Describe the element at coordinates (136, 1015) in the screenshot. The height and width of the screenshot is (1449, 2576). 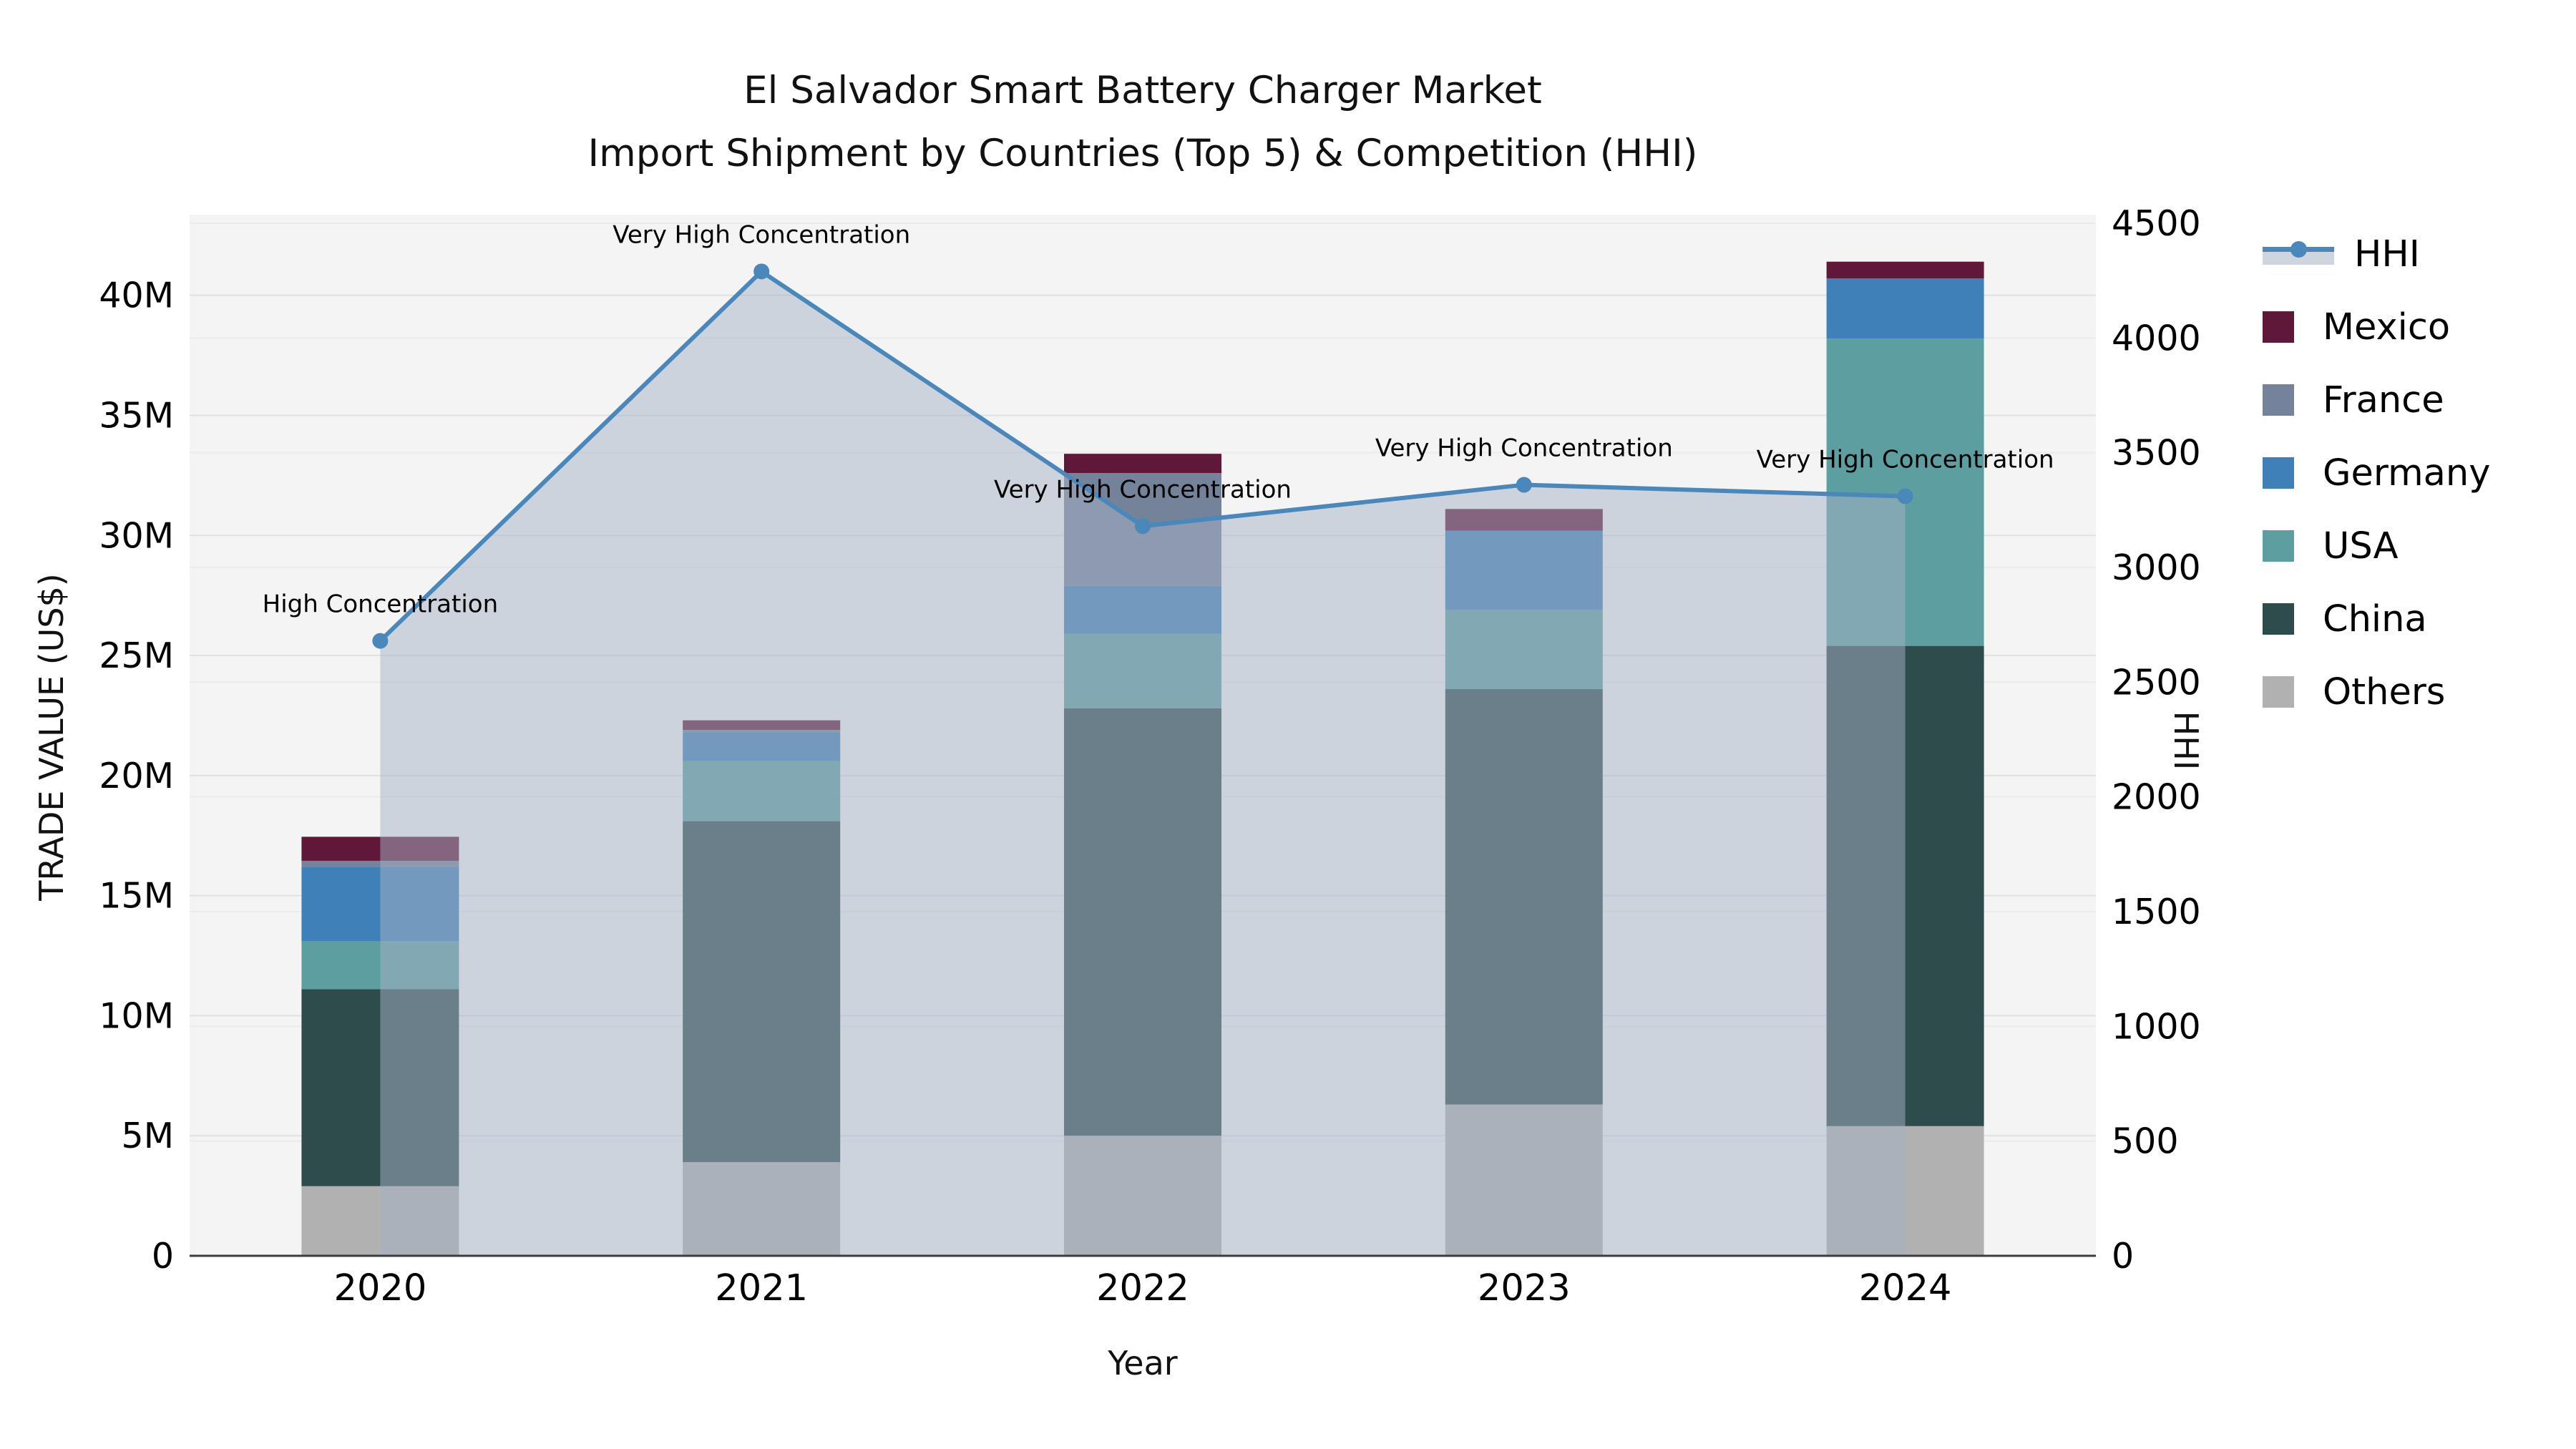
I see `left-tick-10M: 10M` at that location.